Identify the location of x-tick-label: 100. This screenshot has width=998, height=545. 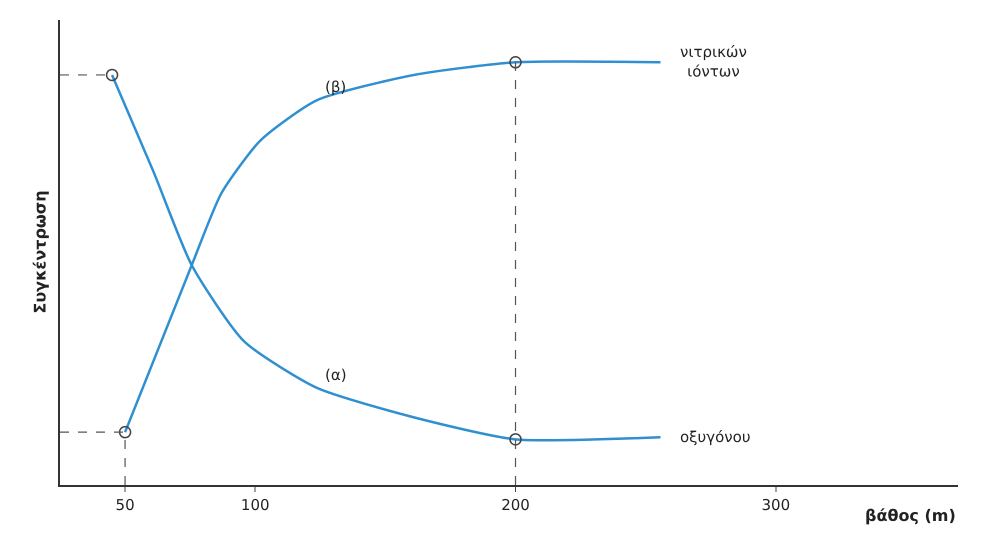
(255, 505).